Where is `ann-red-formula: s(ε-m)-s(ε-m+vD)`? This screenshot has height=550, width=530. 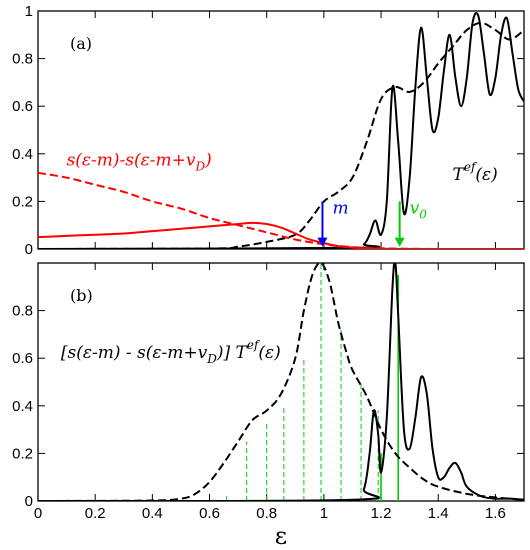 ann-red-formula: s(ε-m)-s(ε-m+vD) is located at coordinates (139, 162).